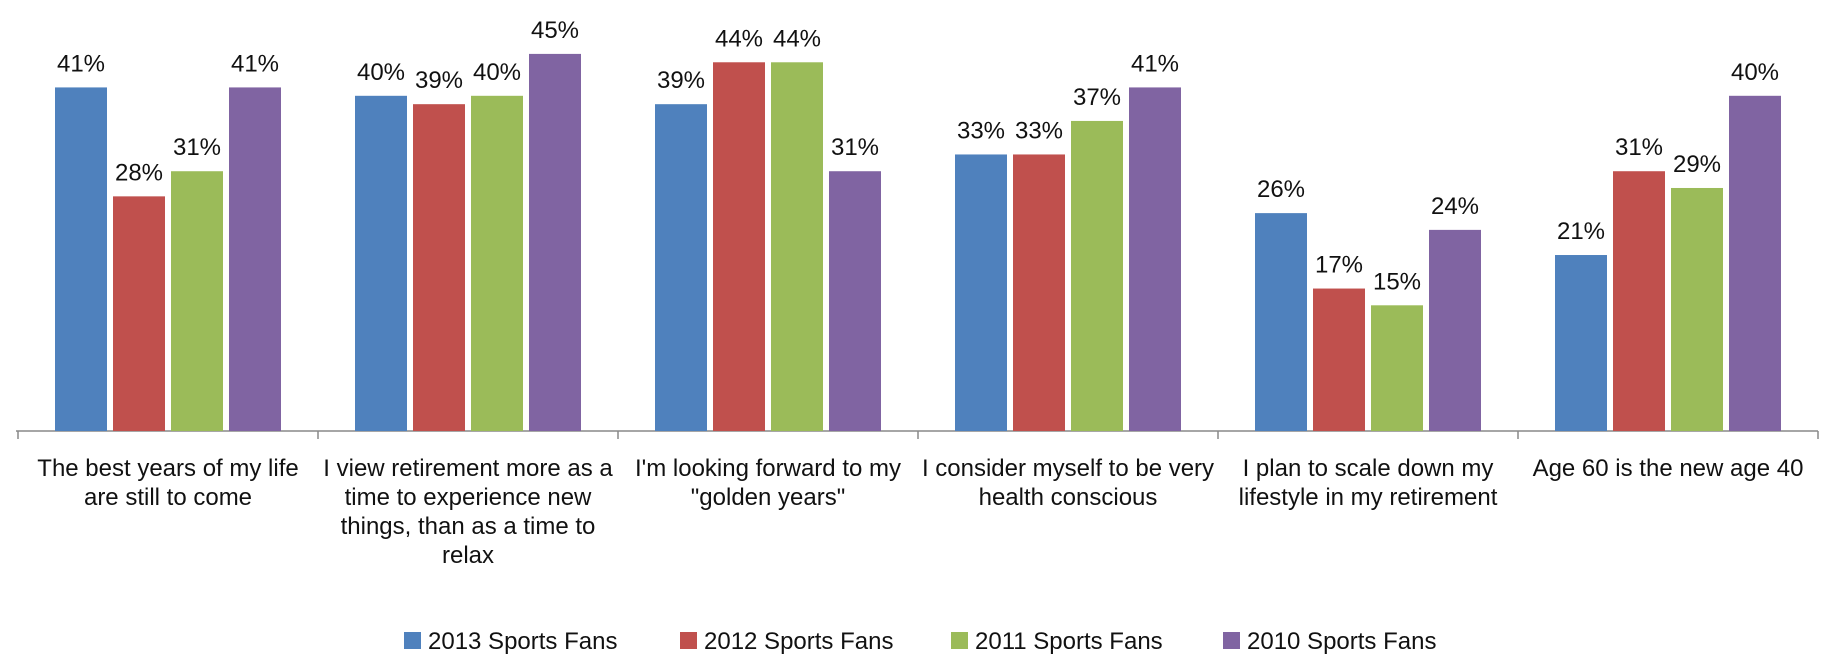 Image resolution: width=1837 pixels, height=657 pixels. What do you see at coordinates (1397, 281) in the screenshot?
I see `data-label: 15%` at bounding box center [1397, 281].